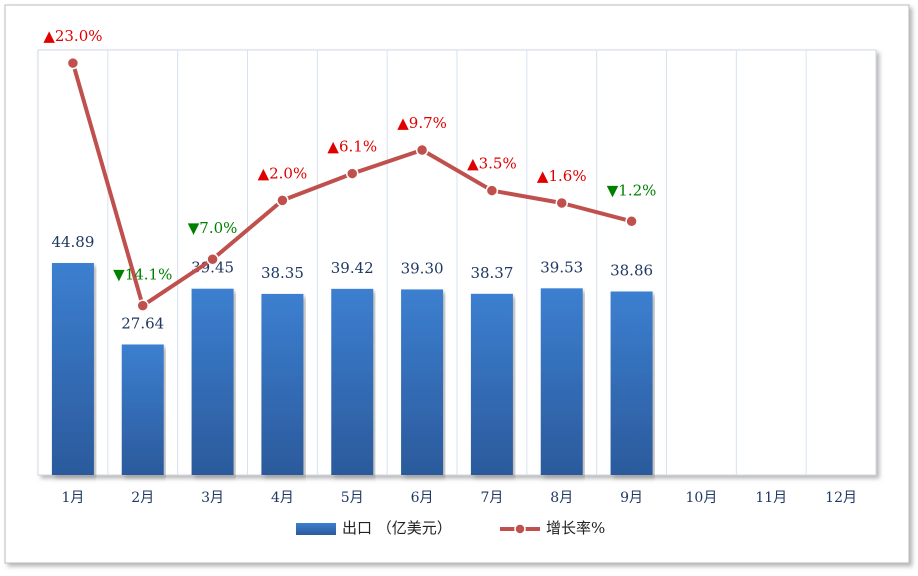  Describe the element at coordinates (422, 268) in the screenshot. I see `data-label: 39.30` at that location.